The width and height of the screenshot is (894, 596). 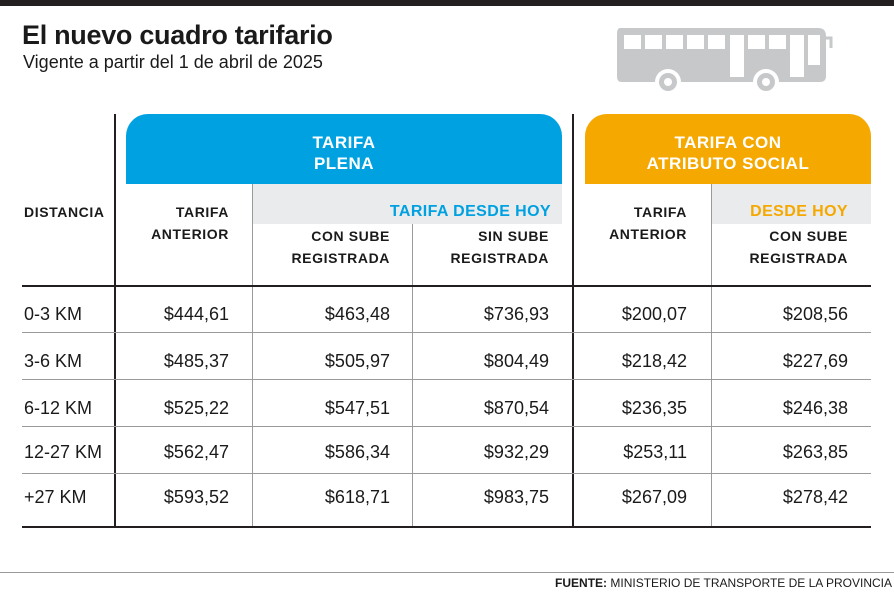 I want to click on col-header-social-anterior: TARIFA ANTERIOR, so click(x=648, y=223).